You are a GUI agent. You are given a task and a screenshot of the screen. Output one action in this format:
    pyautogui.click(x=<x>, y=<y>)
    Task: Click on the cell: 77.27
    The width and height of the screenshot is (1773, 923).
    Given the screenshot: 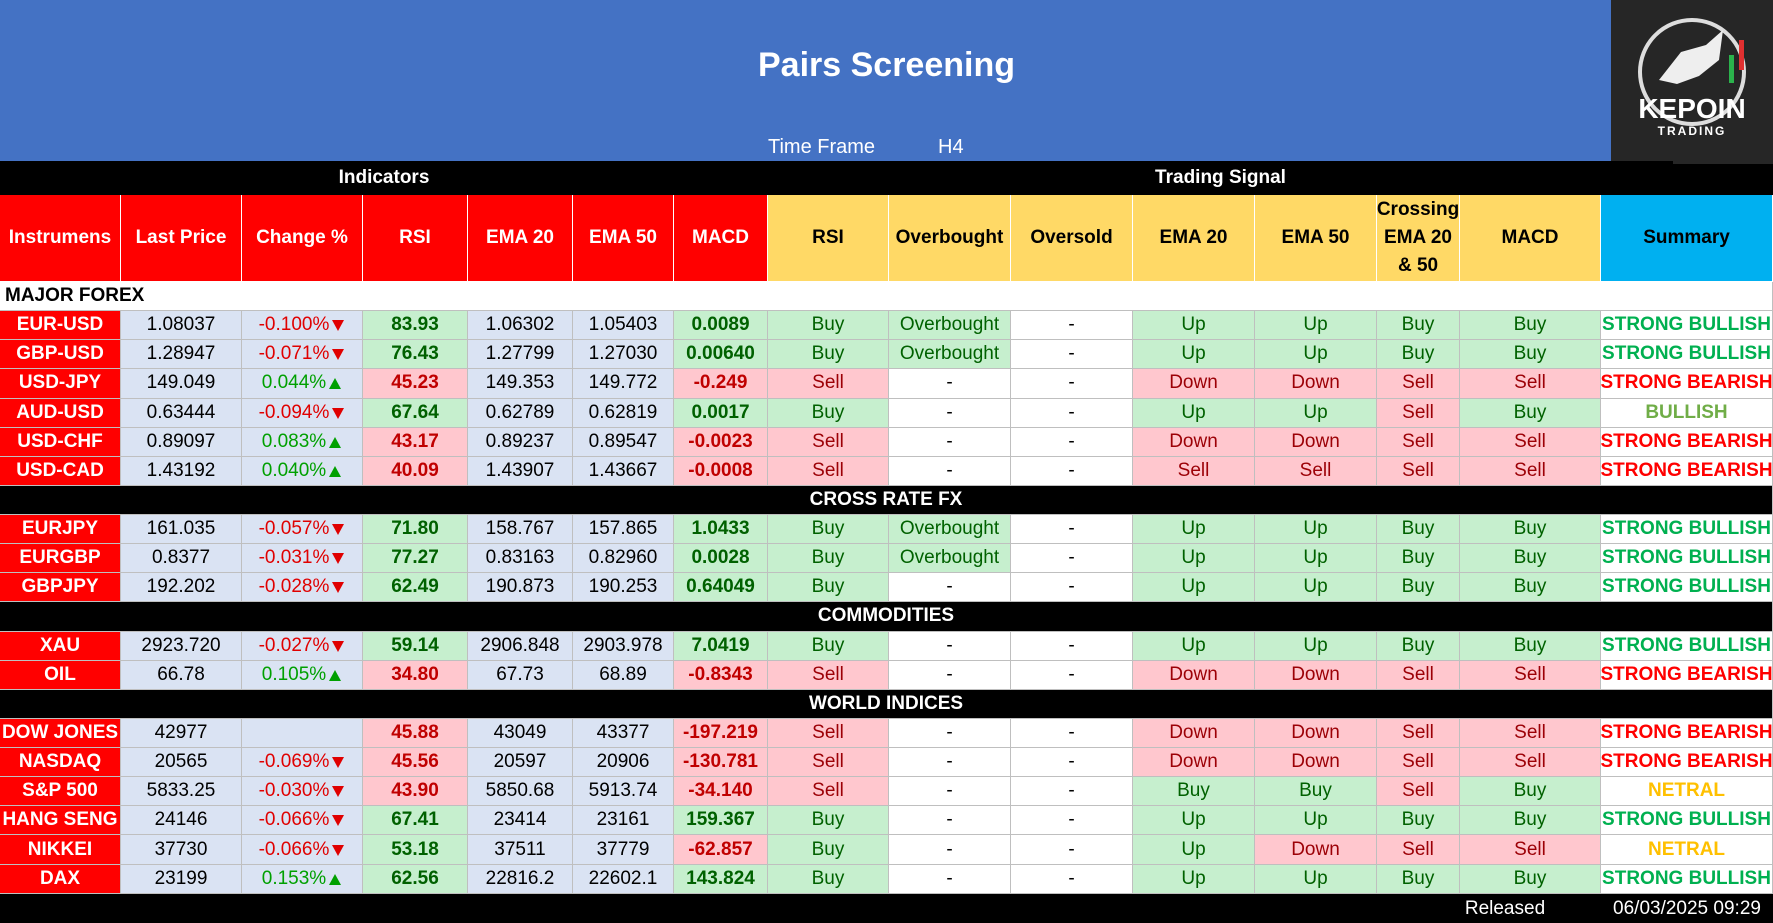 What is the action you would take?
    pyautogui.click(x=415, y=559)
    